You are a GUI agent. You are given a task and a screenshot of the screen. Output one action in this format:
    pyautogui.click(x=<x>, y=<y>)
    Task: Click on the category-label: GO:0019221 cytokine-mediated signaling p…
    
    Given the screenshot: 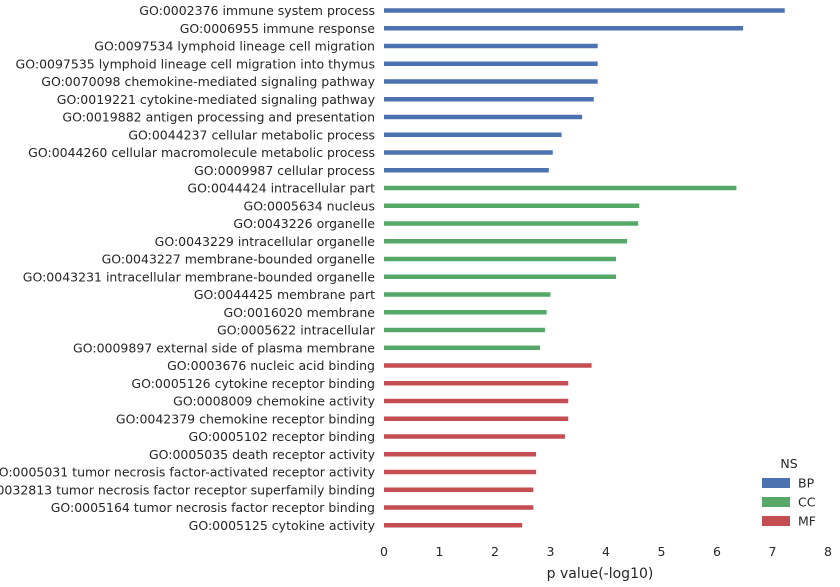 What is the action you would take?
    pyautogui.click(x=216, y=99)
    